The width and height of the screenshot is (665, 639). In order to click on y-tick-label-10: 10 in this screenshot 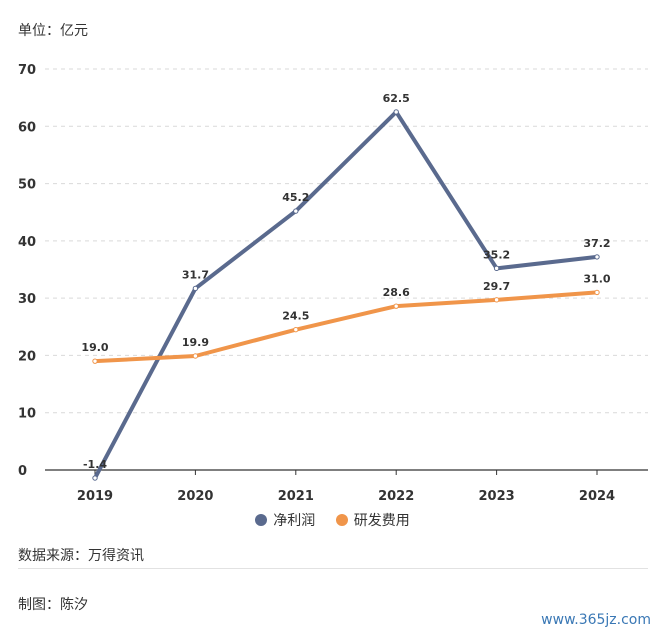, I will do `click(27, 414)`.